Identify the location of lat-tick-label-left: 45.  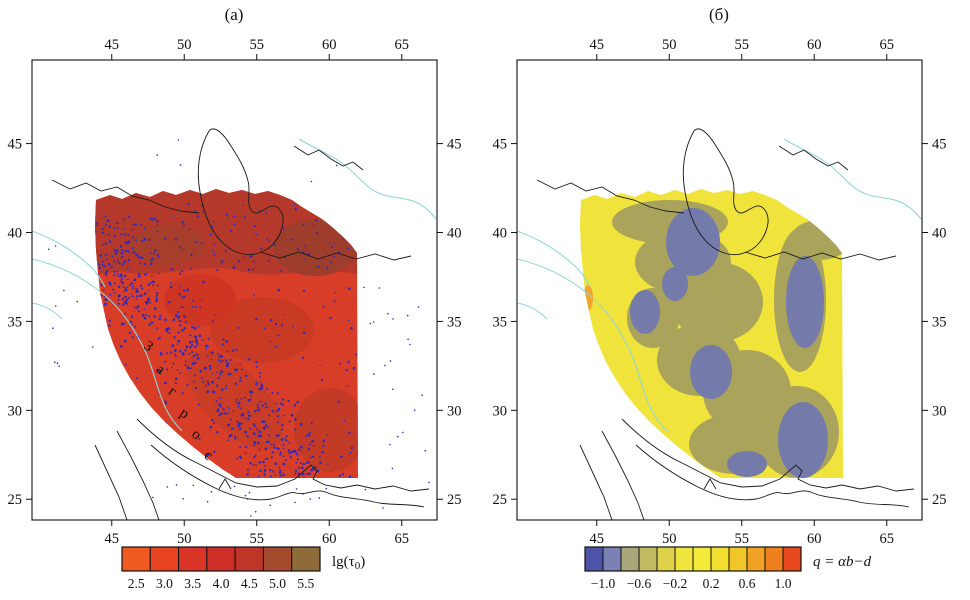
(500, 145).